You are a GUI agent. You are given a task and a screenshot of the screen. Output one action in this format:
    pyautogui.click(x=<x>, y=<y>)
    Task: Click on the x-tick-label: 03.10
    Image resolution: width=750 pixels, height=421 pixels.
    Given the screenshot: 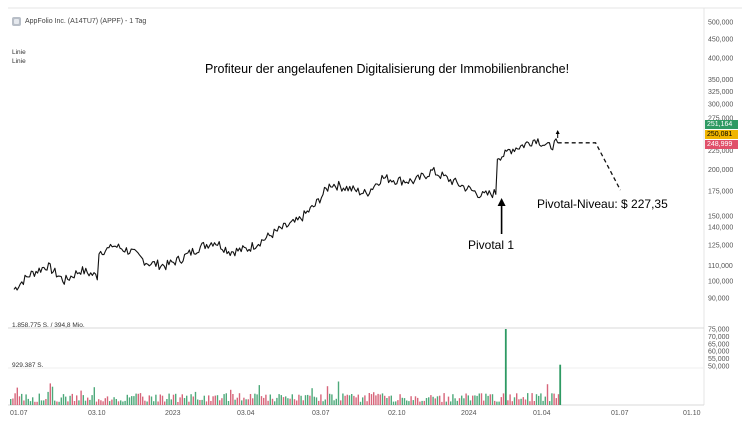 What is the action you would take?
    pyautogui.click(x=97, y=413)
    